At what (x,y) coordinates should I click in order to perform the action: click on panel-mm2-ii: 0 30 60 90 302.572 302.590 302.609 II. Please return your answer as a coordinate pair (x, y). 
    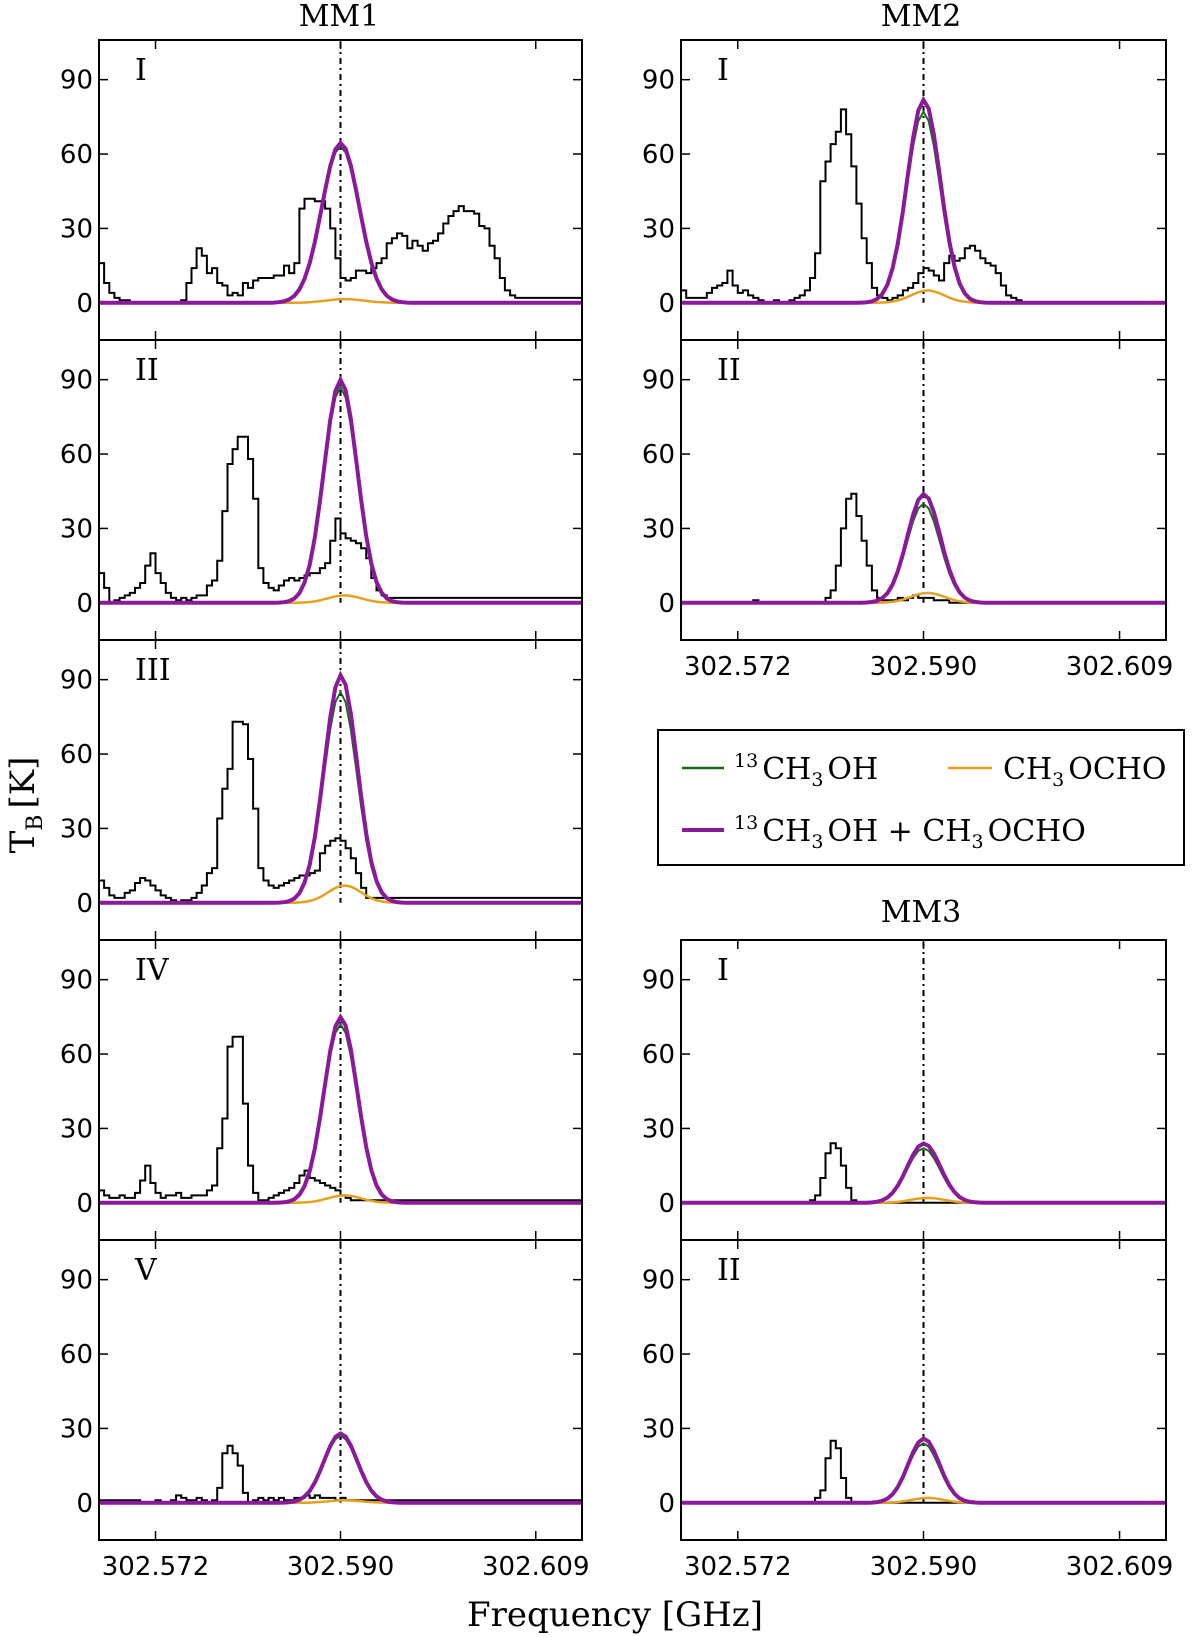
    Looking at the image, I should click on (908, 510).